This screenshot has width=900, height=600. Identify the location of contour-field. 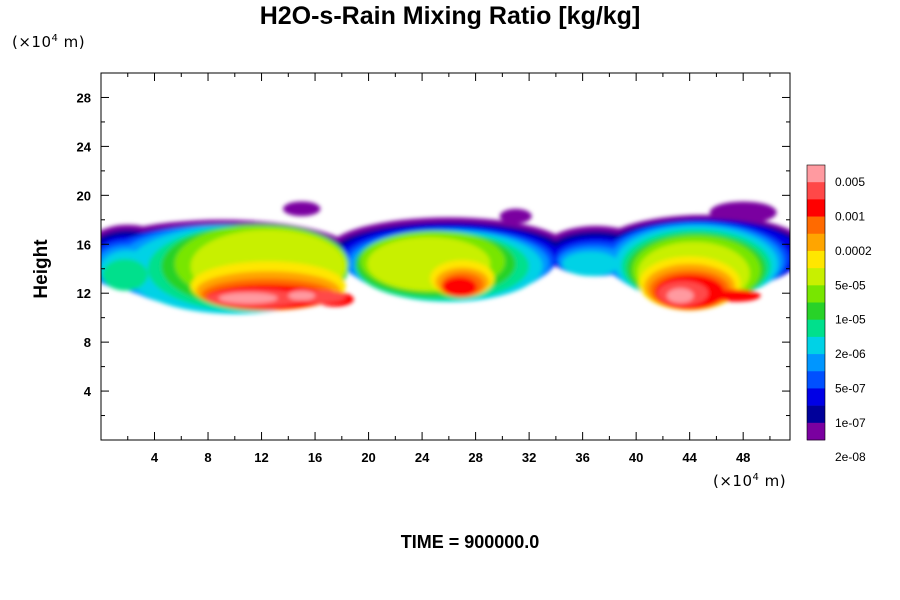
(445, 257).